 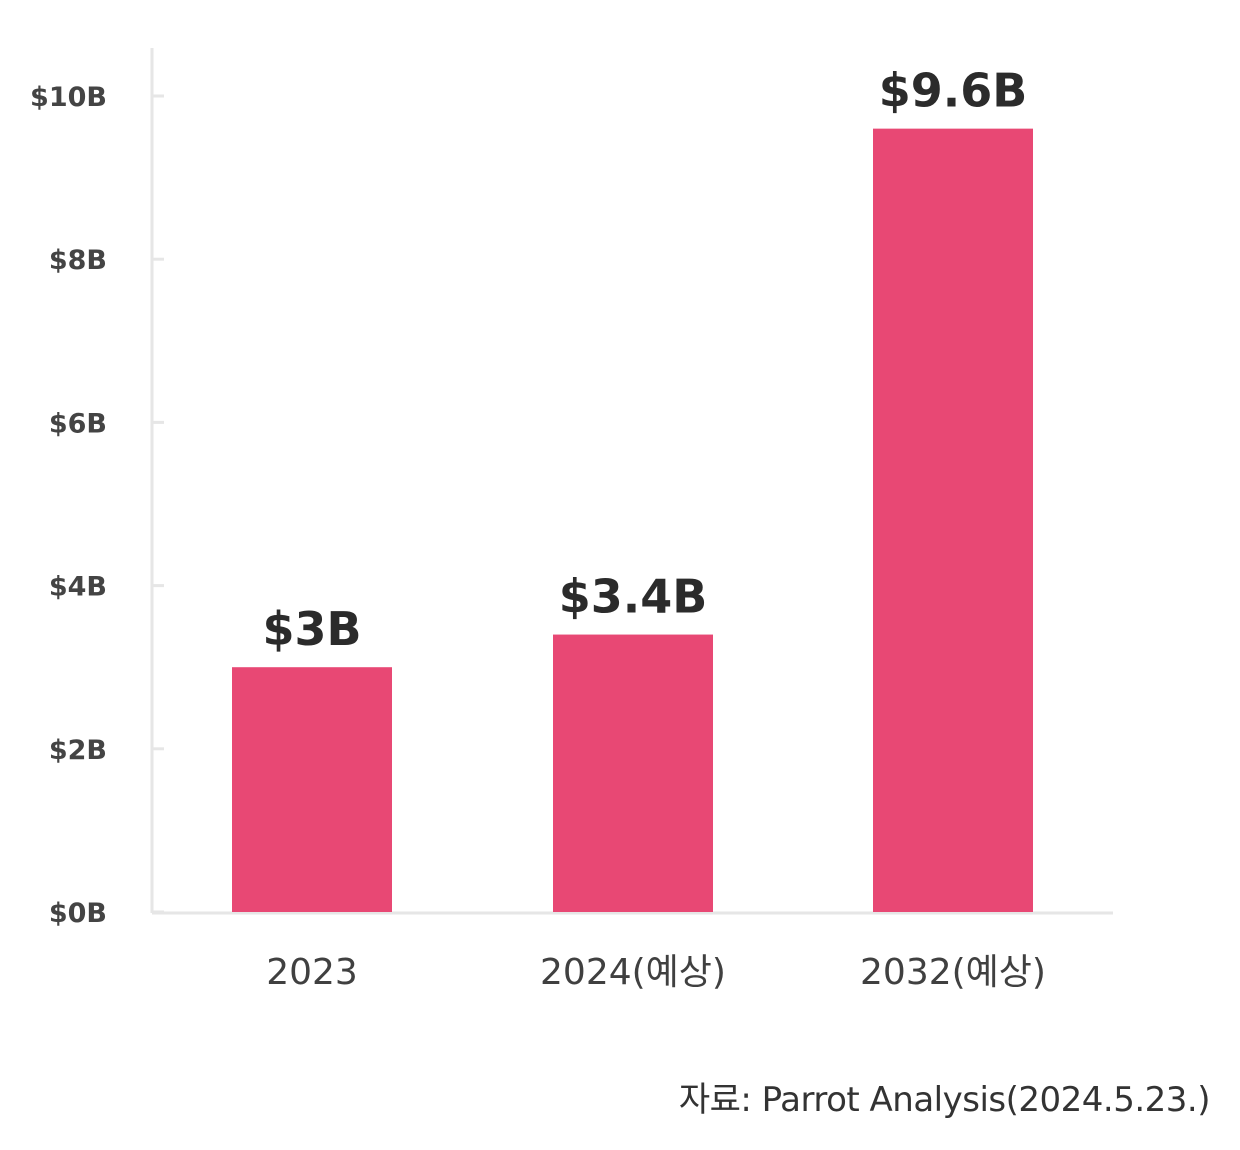 What do you see at coordinates (312, 972) in the screenshot?
I see `category-label: 2023` at bounding box center [312, 972].